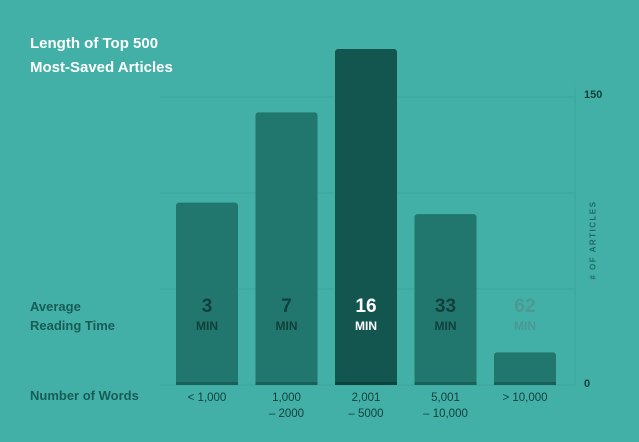 The height and width of the screenshot is (442, 639). Describe the element at coordinates (366, 306) in the screenshot. I see `reading-time-value-2: 16` at that location.